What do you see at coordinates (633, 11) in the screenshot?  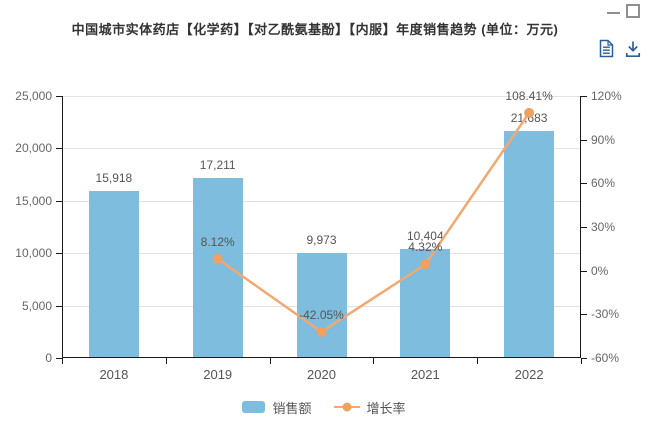 I see `maximize-button` at bounding box center [633, 11].